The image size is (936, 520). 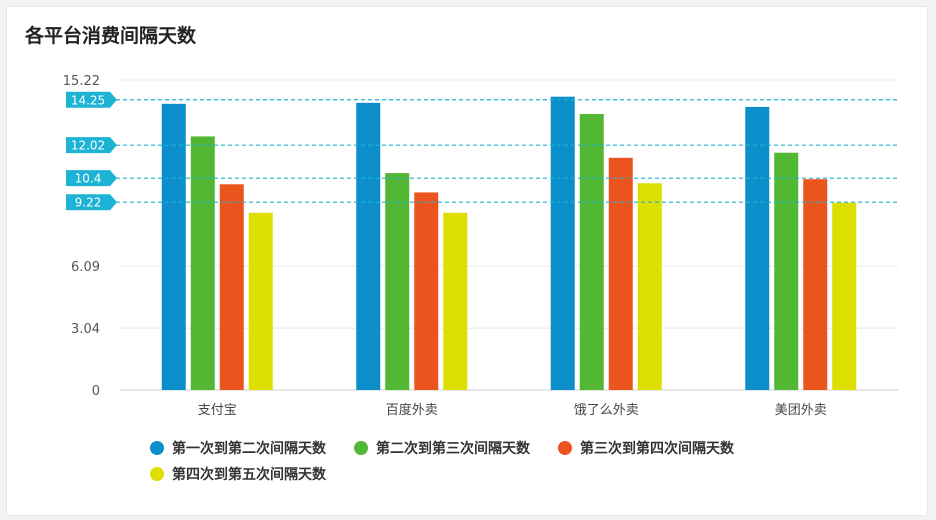 What do you see at coordinates (111, 36) in the screenshot?
I see `chart-title: 各平台消费间隔天数` at bounding box center [111, 36].